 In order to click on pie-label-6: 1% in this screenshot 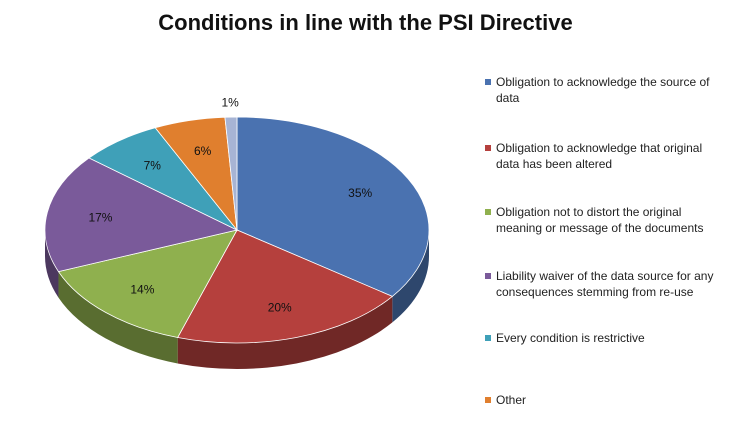, I will do `click(231, 102)`.